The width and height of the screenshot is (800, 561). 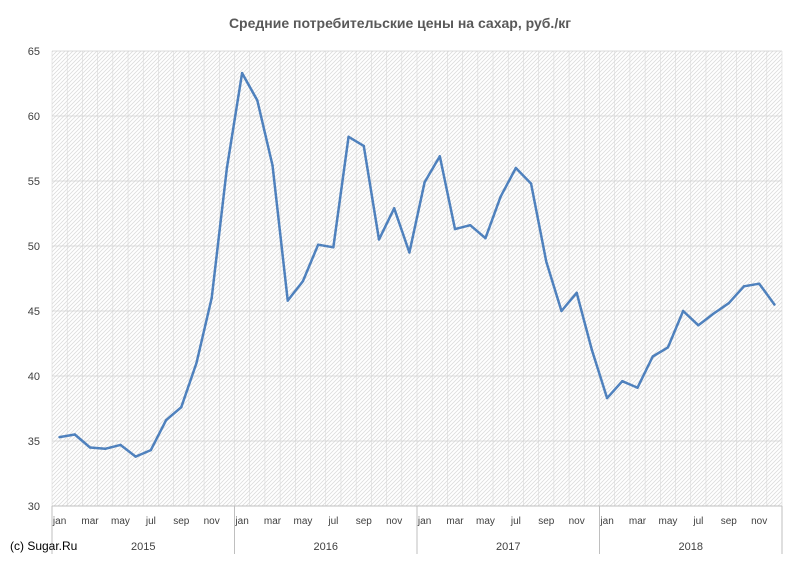 What do you see at coordinates (34, 377) in the screenshot?
I see `y-tick-label: 40` at bounding box center [34, 377].